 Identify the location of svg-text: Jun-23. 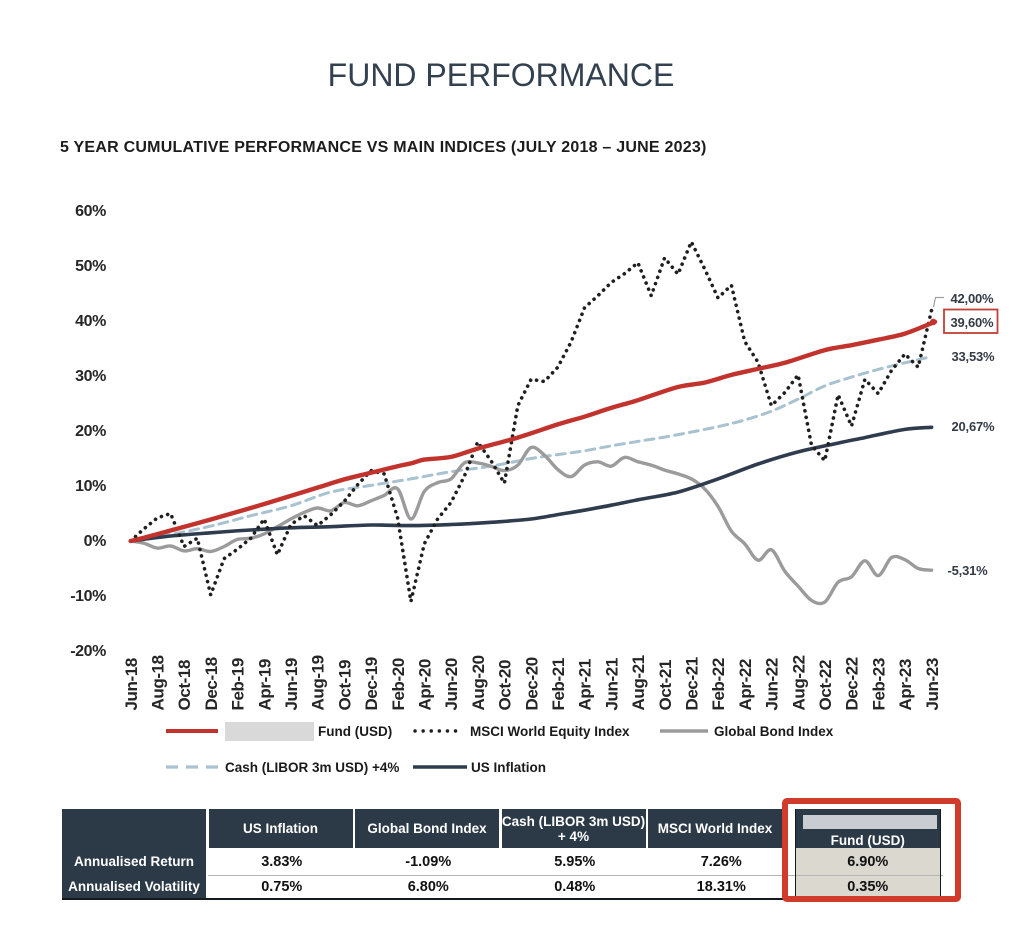
(932, 684).